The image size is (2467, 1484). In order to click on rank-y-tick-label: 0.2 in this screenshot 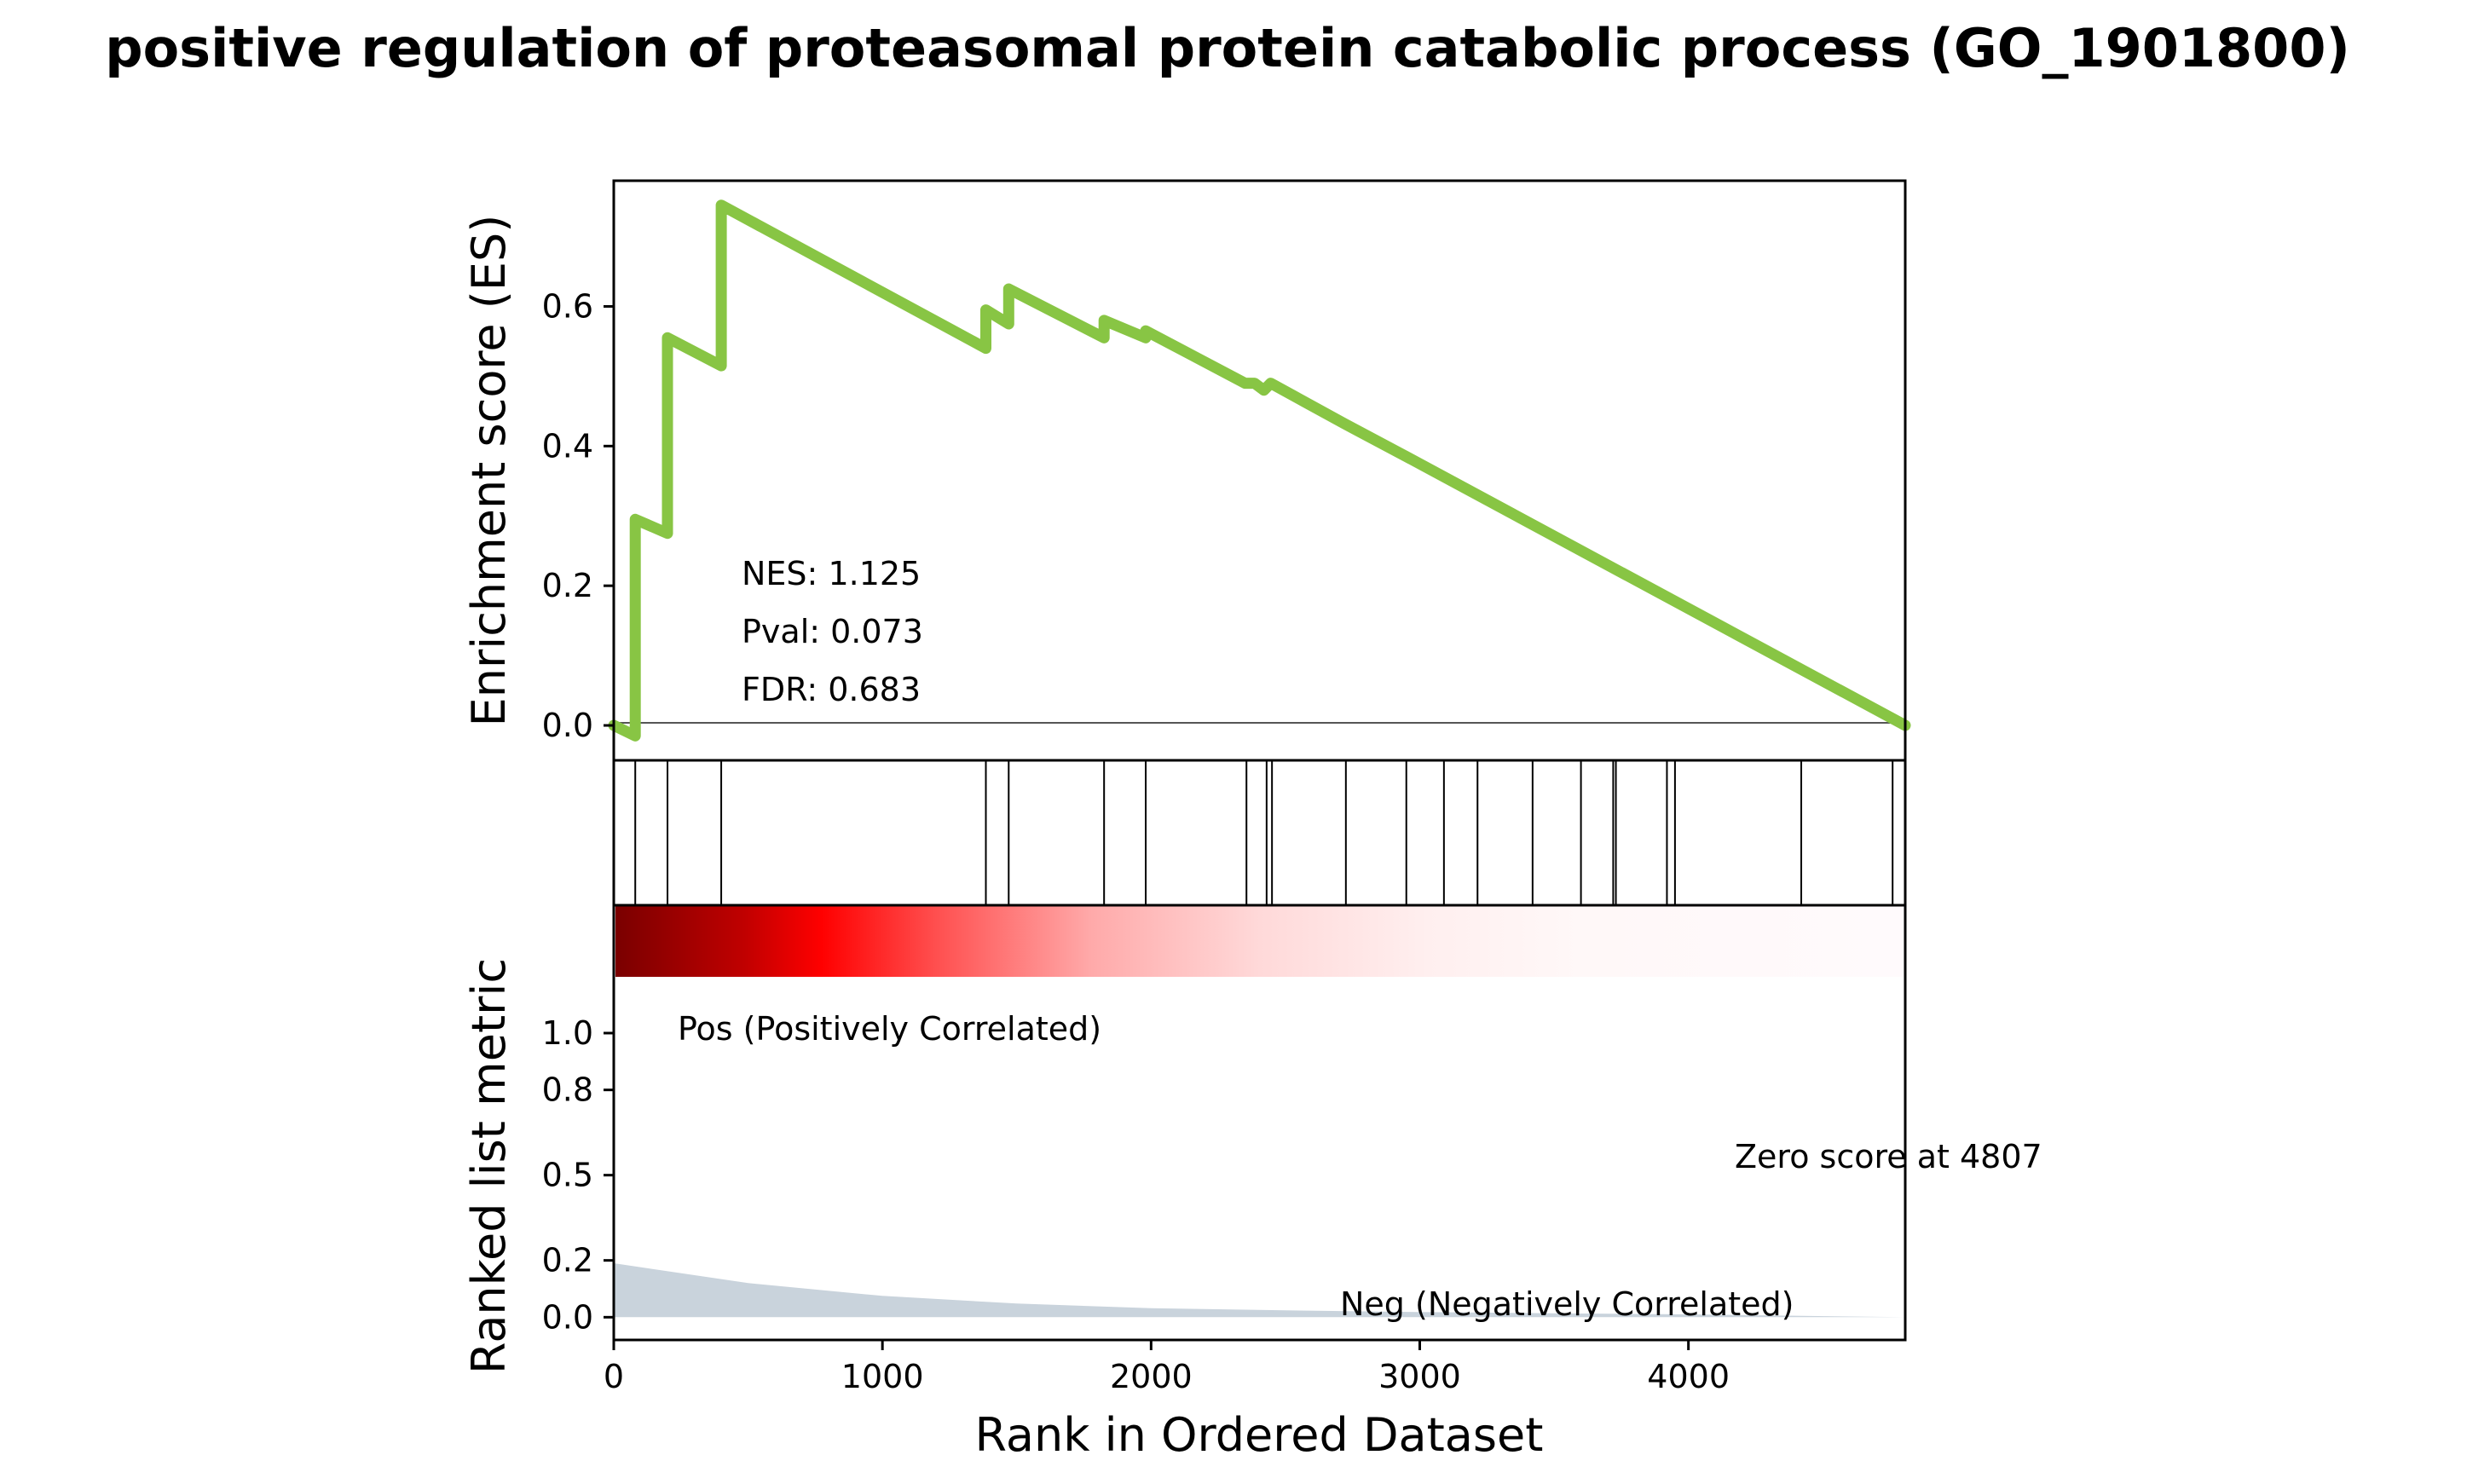, I will do `click(567, 1260)`.